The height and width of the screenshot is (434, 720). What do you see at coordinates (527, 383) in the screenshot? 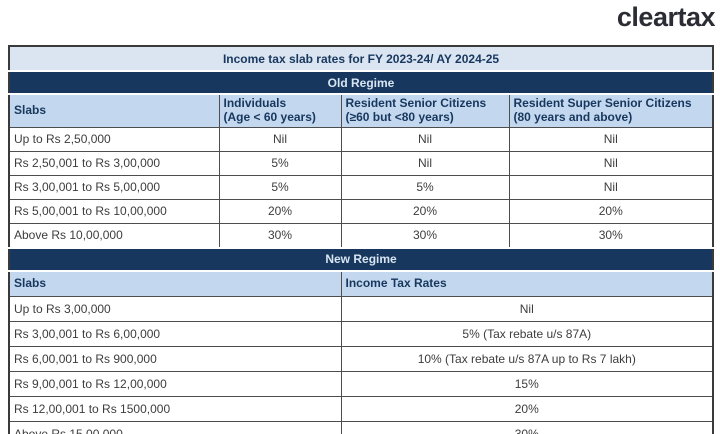
I see `rate-cell: 15%` at bounding box center [527, 383].